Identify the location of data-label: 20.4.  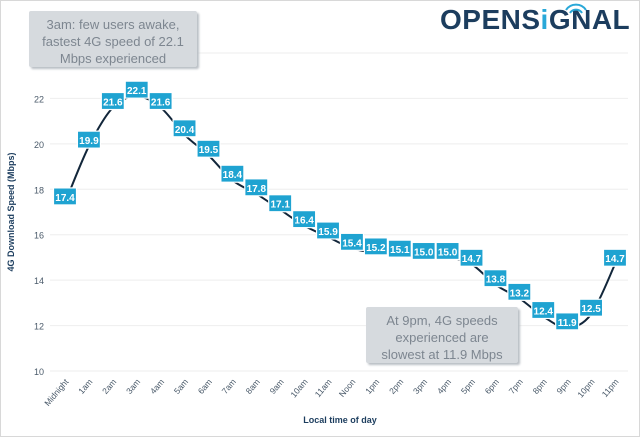
(185, 130).